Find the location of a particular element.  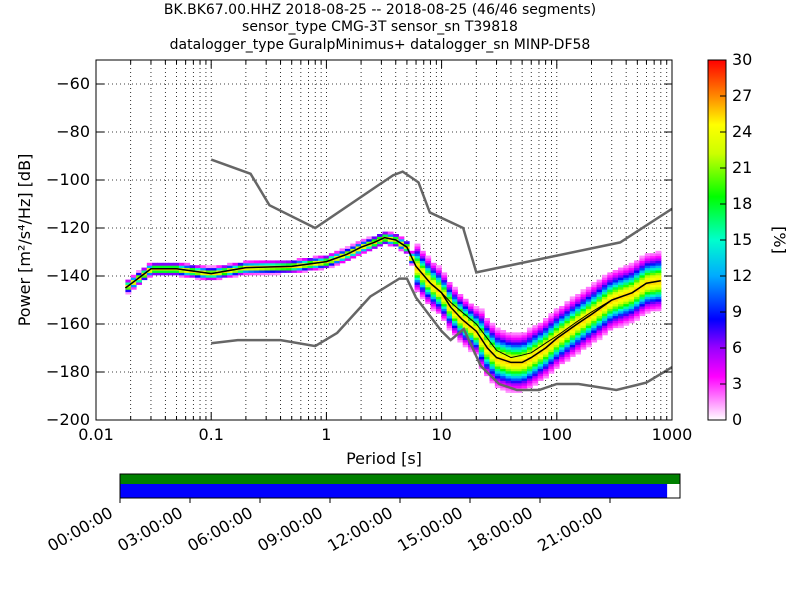

timeline-tick-label: 15:00:00 is located at coordinates (430, 529).